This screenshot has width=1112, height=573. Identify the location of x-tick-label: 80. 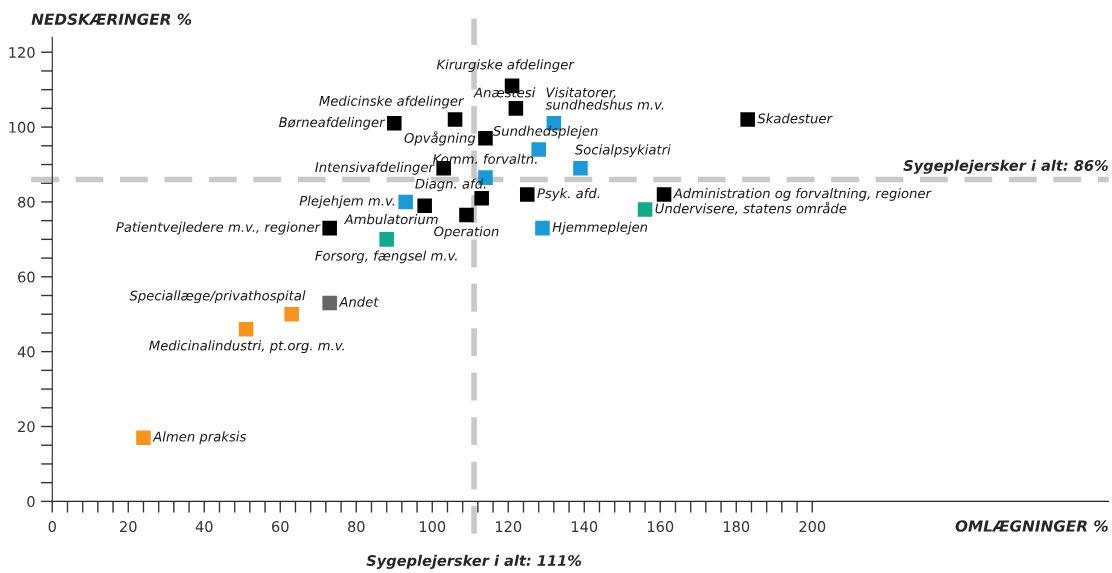
(356, 527).